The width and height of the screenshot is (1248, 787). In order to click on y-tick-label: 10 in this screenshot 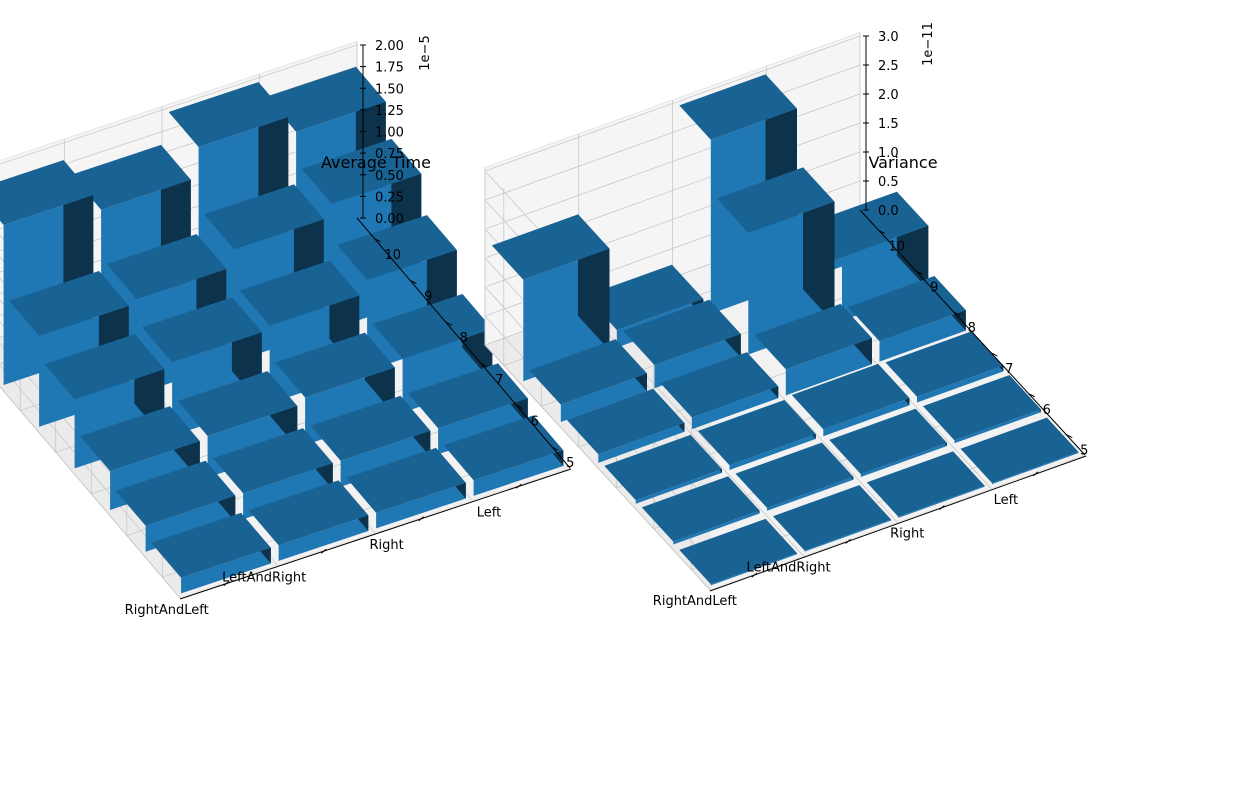, I will do `click(896, 246)`.